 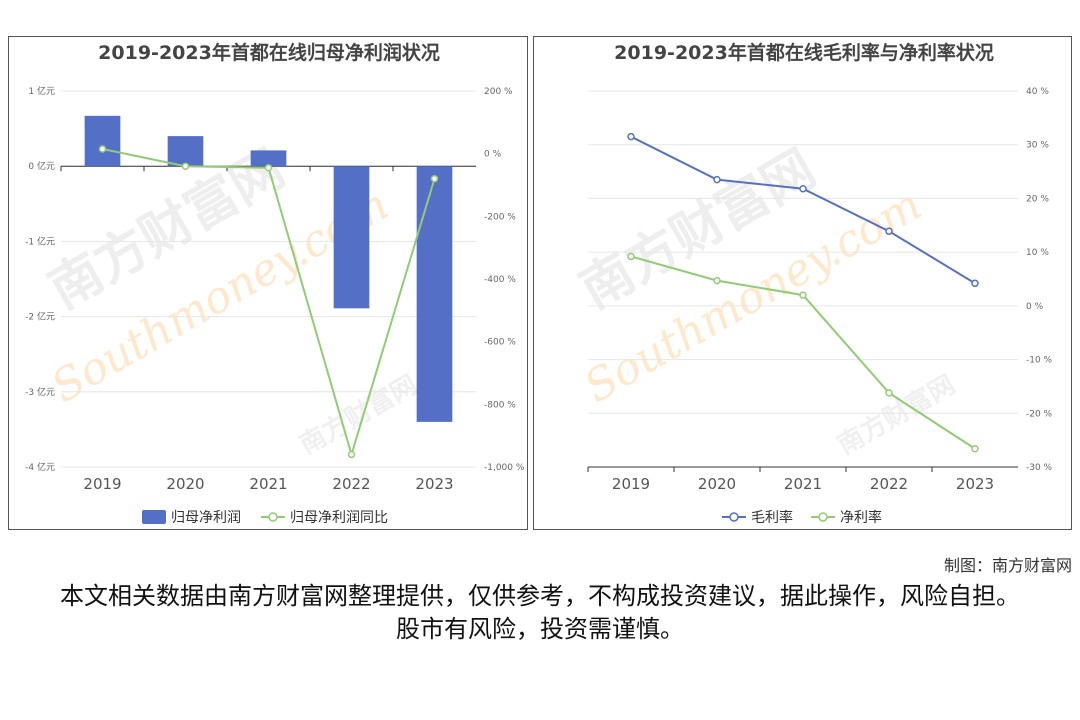 What do you see at coordinates (861, 517) in the screenshot?
I see `legend-label: 净利率` at bounding box center [861, 517].